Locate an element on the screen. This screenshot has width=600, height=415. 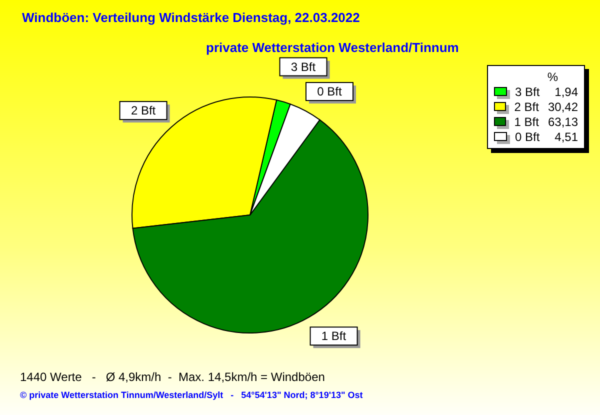
slice-label: 2 Bft is located at coordinates (143, 111).